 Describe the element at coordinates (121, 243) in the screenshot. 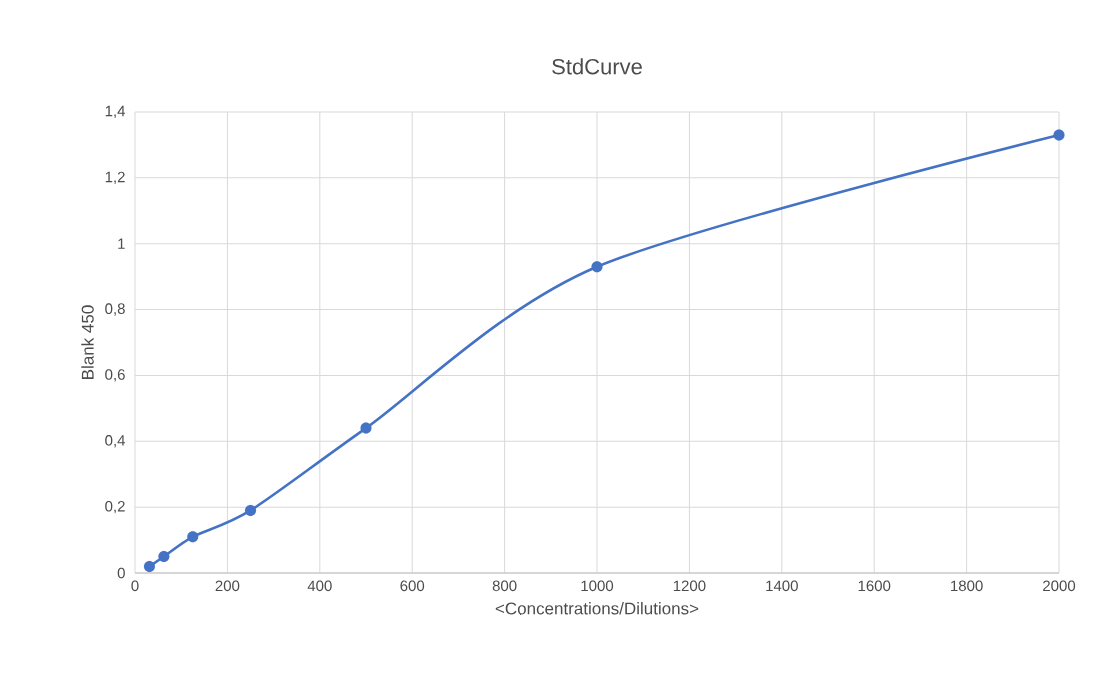

I see `y-tick-label: 1` at that location.